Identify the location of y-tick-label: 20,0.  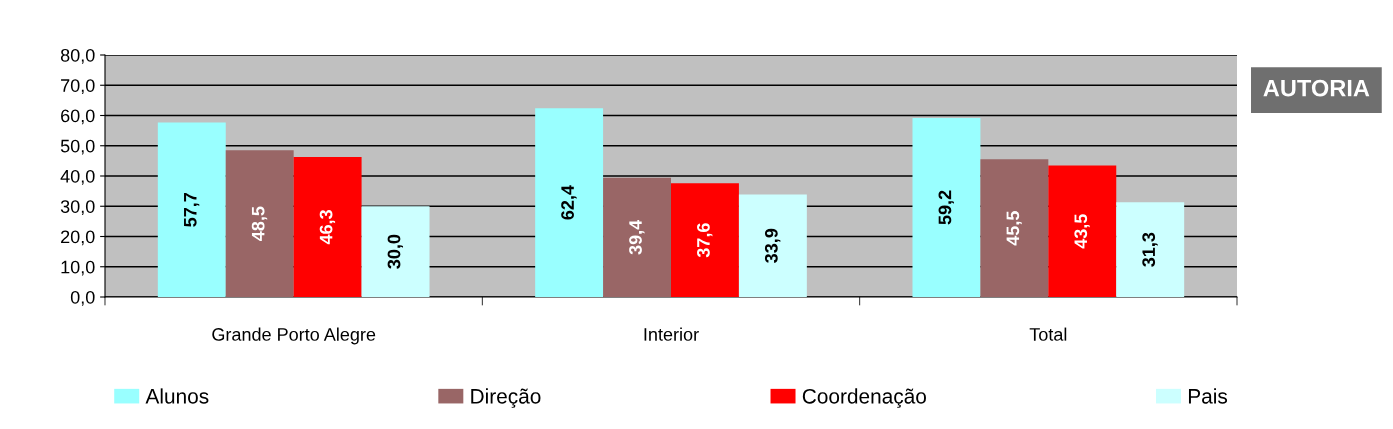
(78, 238).